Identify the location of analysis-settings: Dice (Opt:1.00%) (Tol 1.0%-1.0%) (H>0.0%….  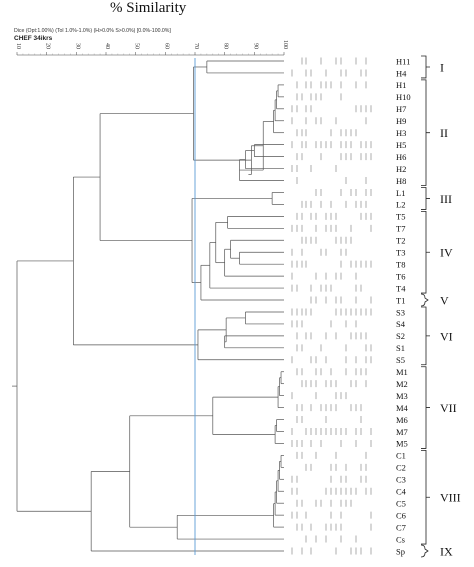
(92, 31).